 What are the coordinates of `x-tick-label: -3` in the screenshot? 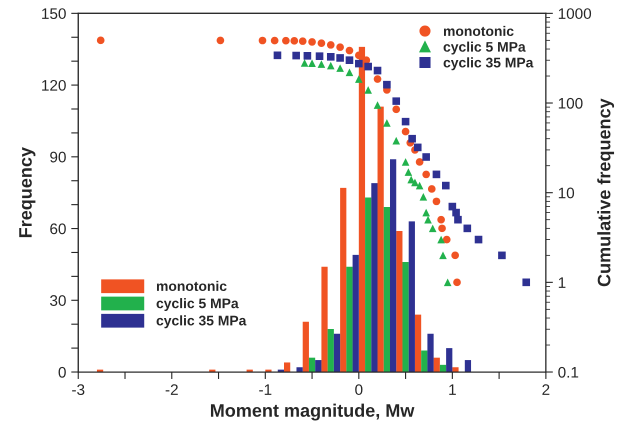 It's located at (78, 390).